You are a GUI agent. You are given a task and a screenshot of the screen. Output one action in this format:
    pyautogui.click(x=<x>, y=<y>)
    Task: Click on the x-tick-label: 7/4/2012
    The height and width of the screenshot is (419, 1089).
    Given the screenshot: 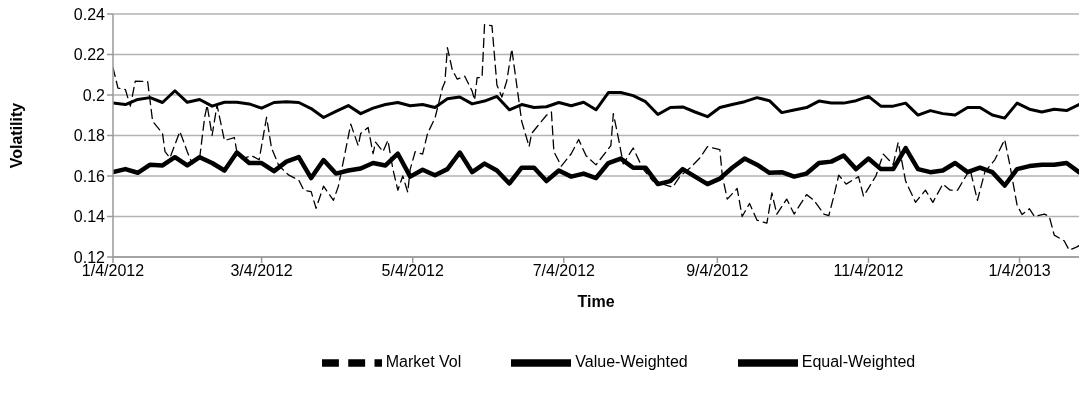 What is the action you would take?
    pyautogui.click(x=564, y=271)
    